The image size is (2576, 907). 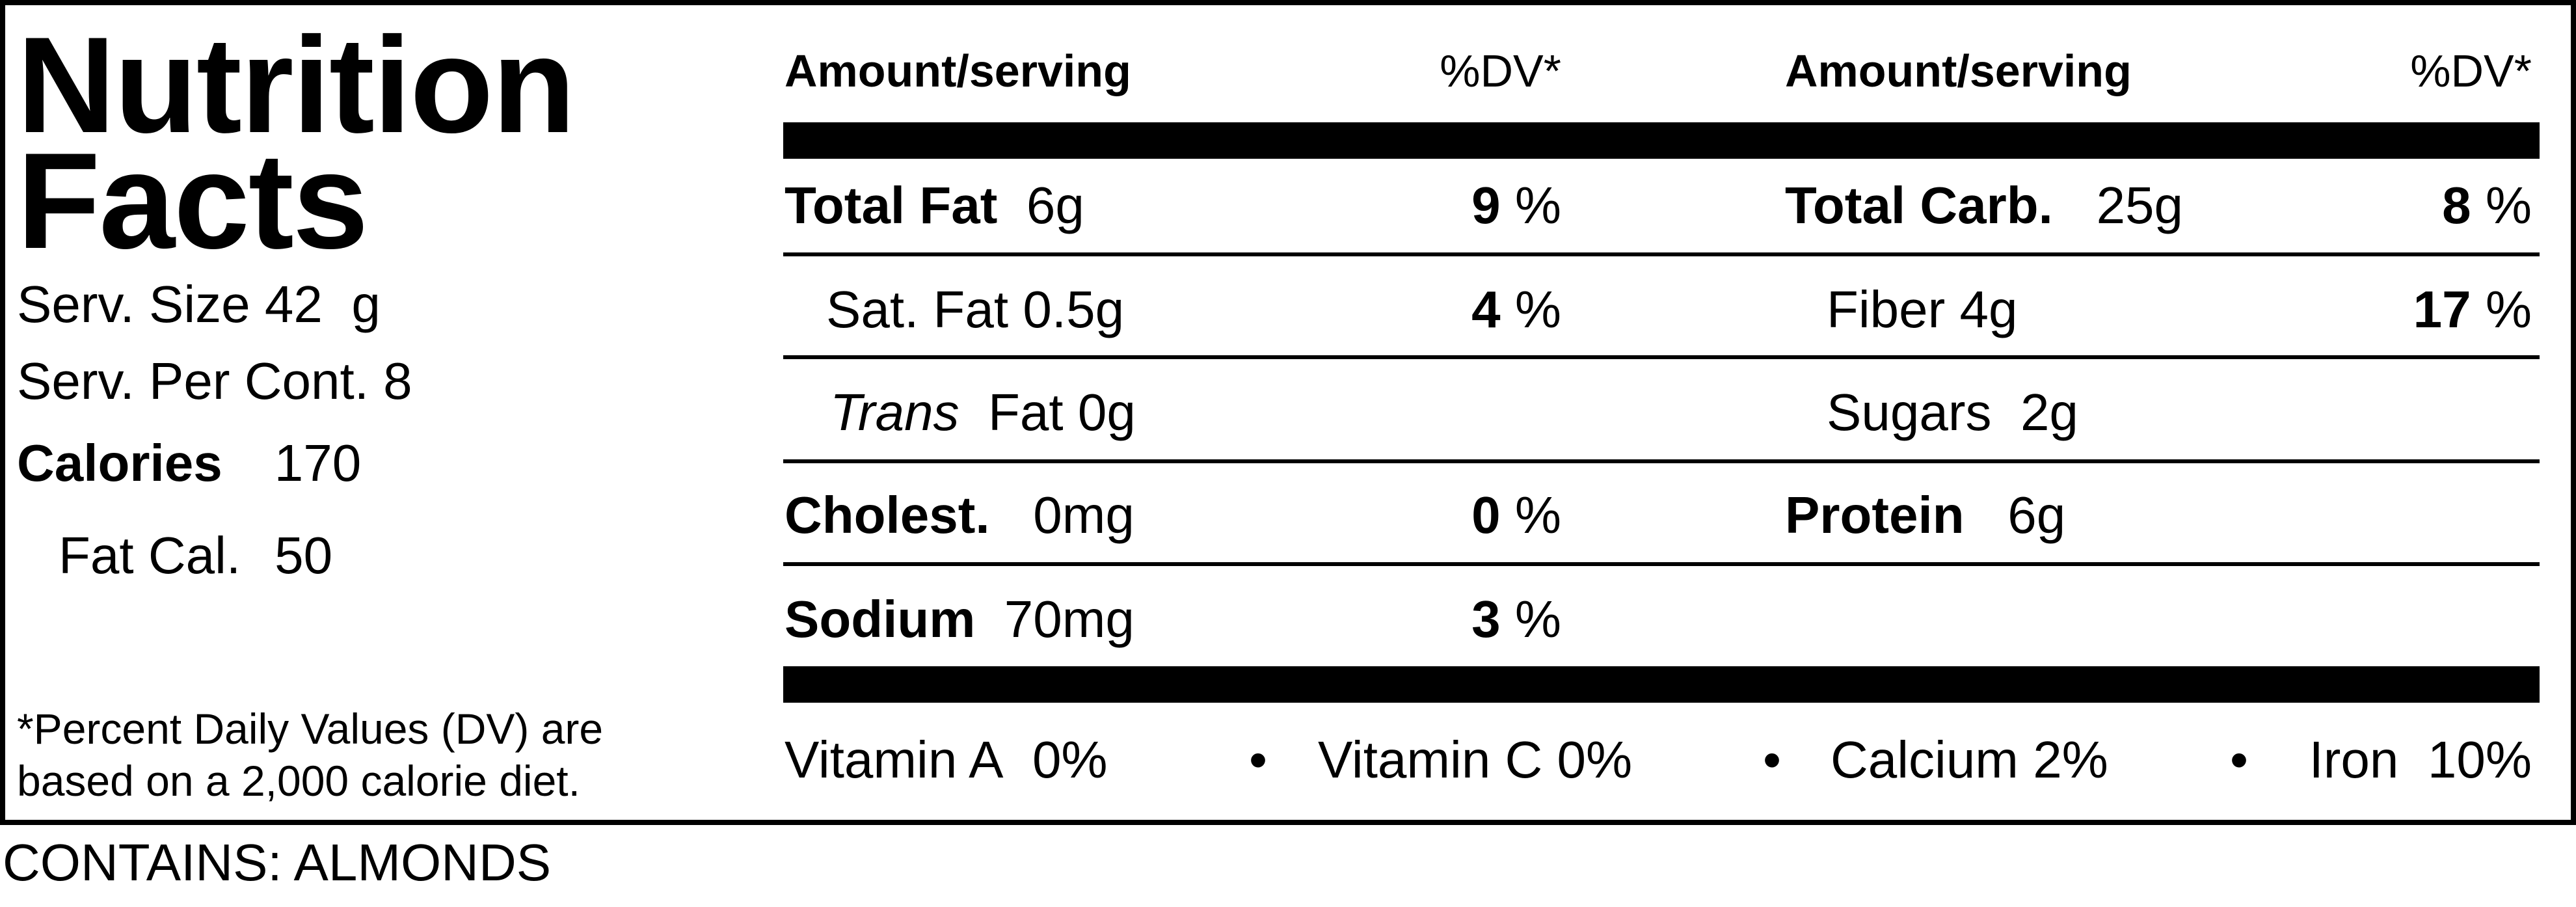 I want to click on protein-amount: 6g, so click(x=2036, y=515).